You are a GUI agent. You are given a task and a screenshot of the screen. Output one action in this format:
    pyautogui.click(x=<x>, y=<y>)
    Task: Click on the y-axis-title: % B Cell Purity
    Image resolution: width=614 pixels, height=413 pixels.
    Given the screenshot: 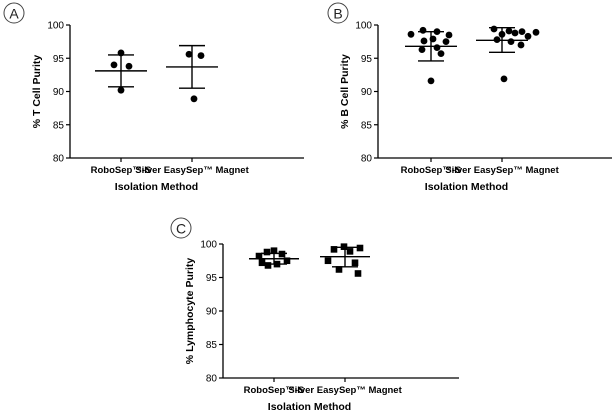 What is the action you would take?
    pyautogui.click(x=345, y=91)
    